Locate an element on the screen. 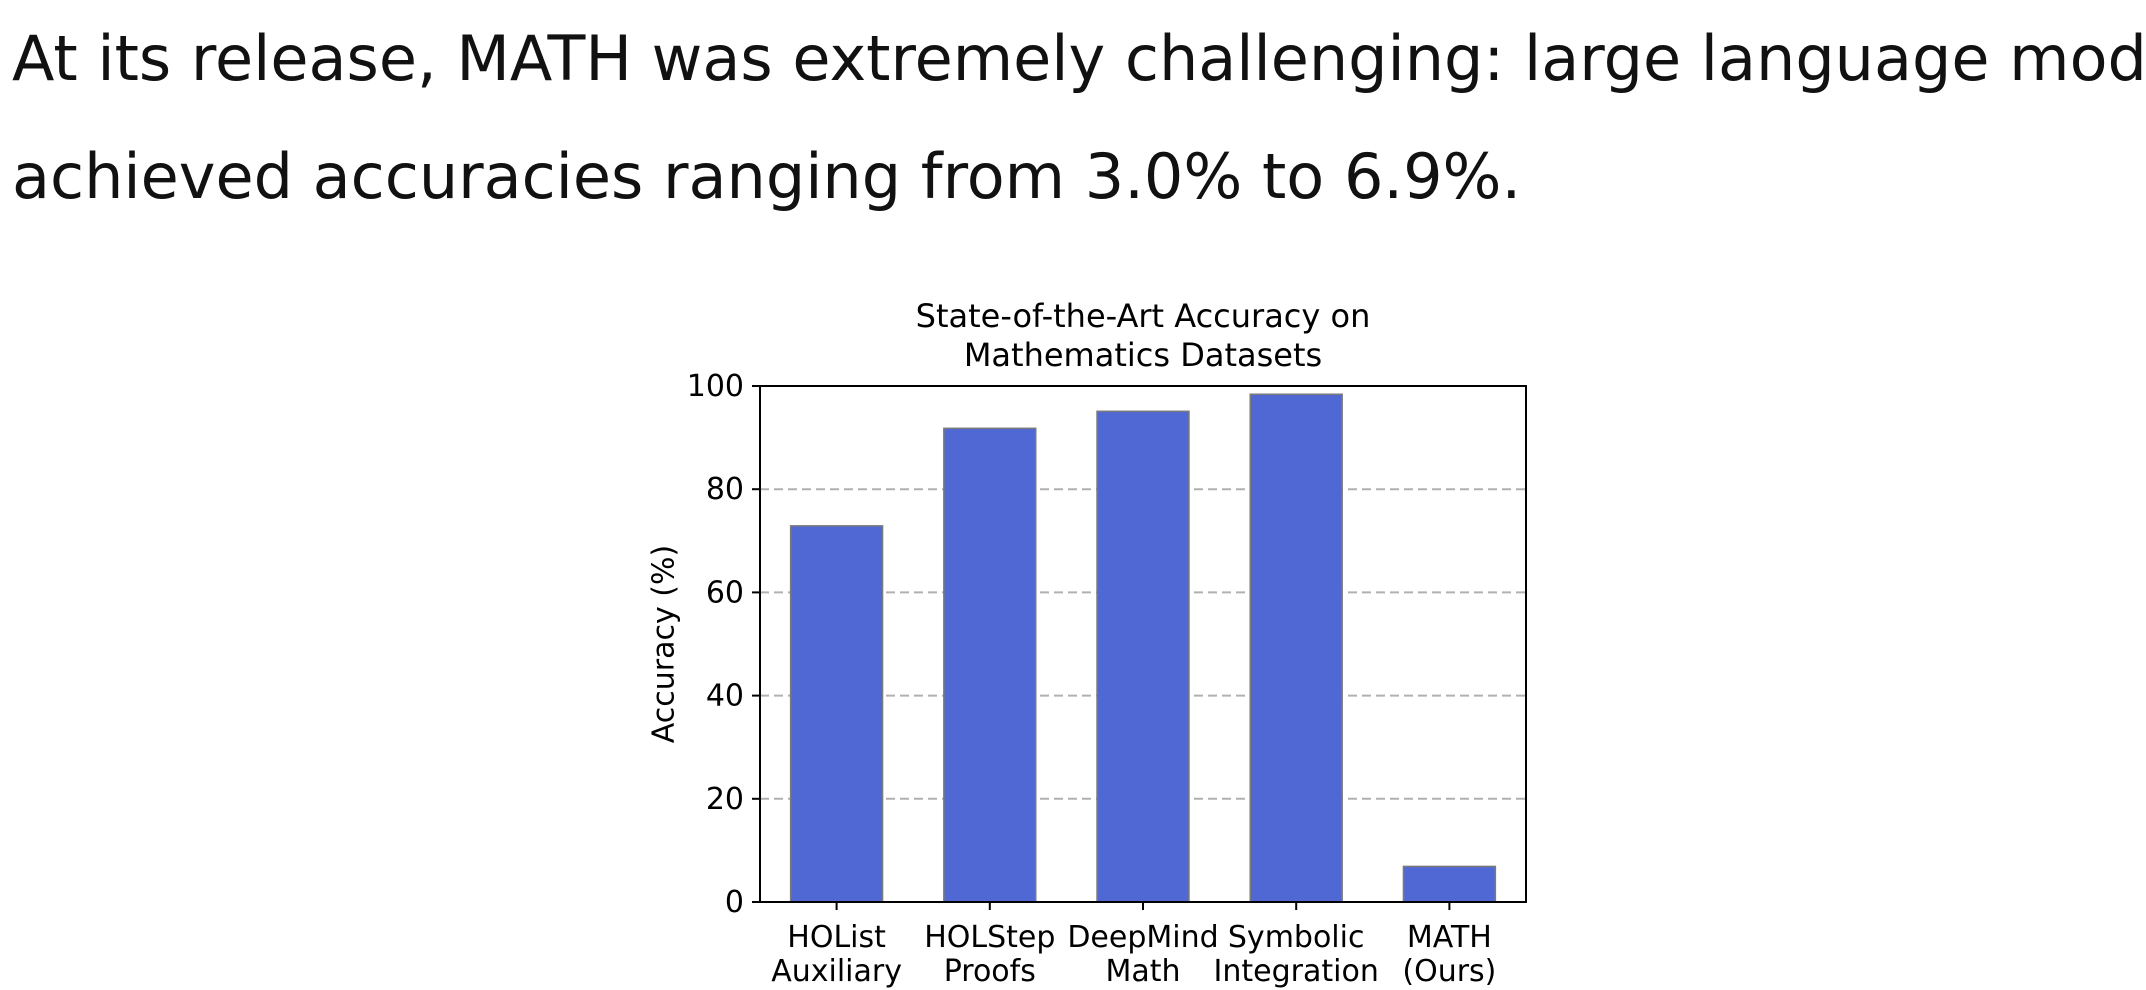 The width and height of the screenshot is (2146, 990). y-axis-ticks: 0 20 40 60 80 100 is located at coordinates (723, 644).